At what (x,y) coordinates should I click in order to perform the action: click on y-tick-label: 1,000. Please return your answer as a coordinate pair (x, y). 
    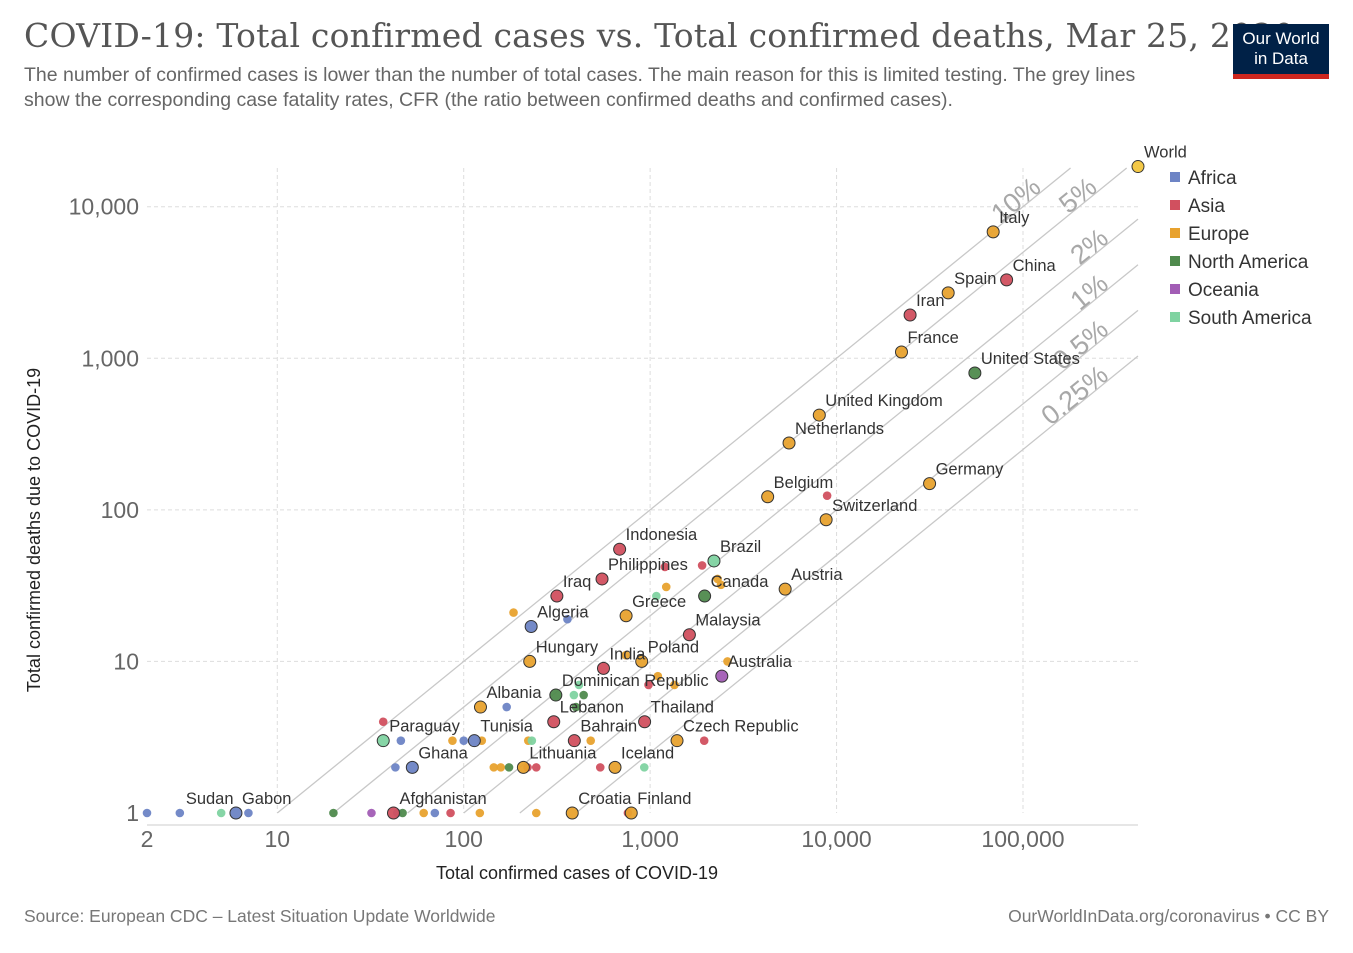
    Looking at the image, I should click on (110, 358).